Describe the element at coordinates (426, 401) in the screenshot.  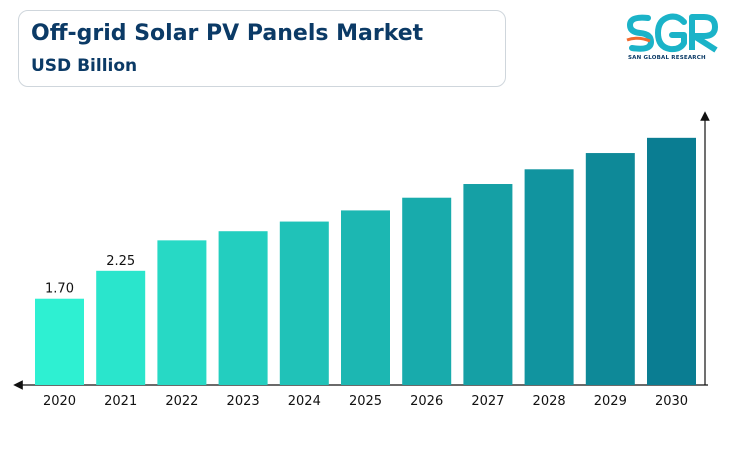
I see `x-tick-label-2026: 2026` at that location.